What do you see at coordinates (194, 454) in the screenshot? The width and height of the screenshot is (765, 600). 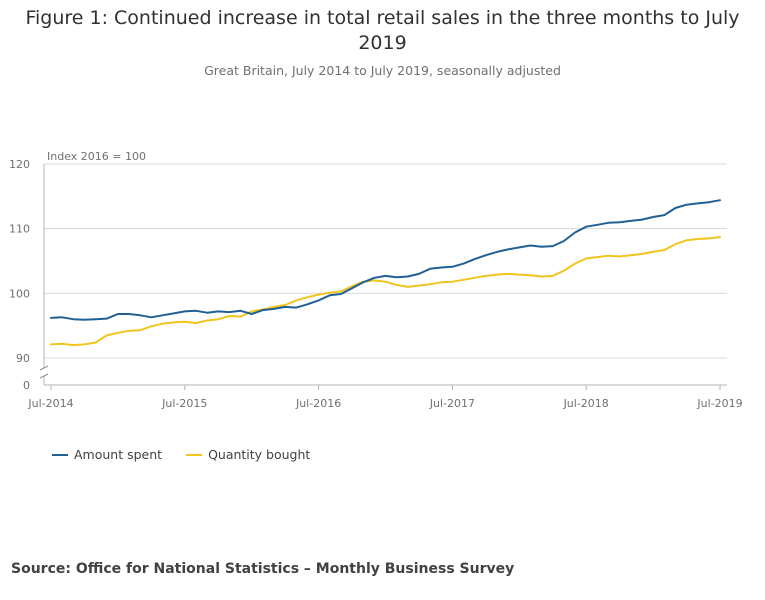 I see `legend-swatch-quantity-bought` at bounding box center [194, 454].